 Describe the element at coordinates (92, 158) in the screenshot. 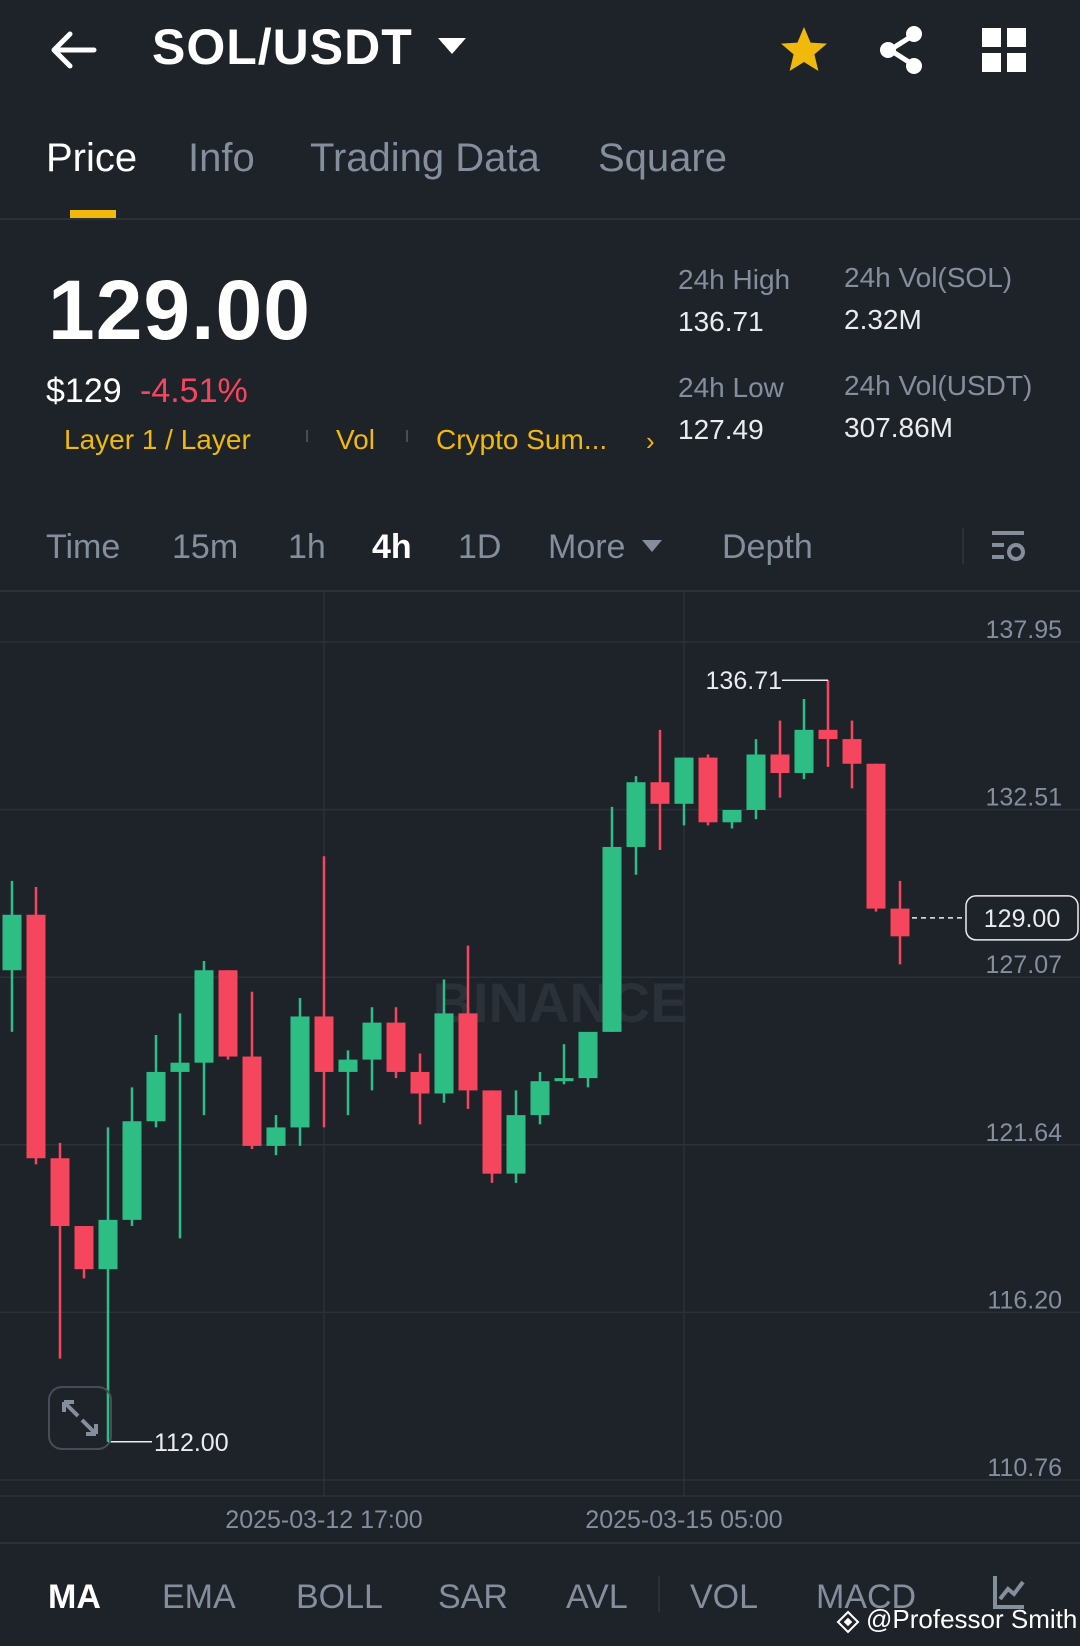

I see `tab-price: Price` at that location.